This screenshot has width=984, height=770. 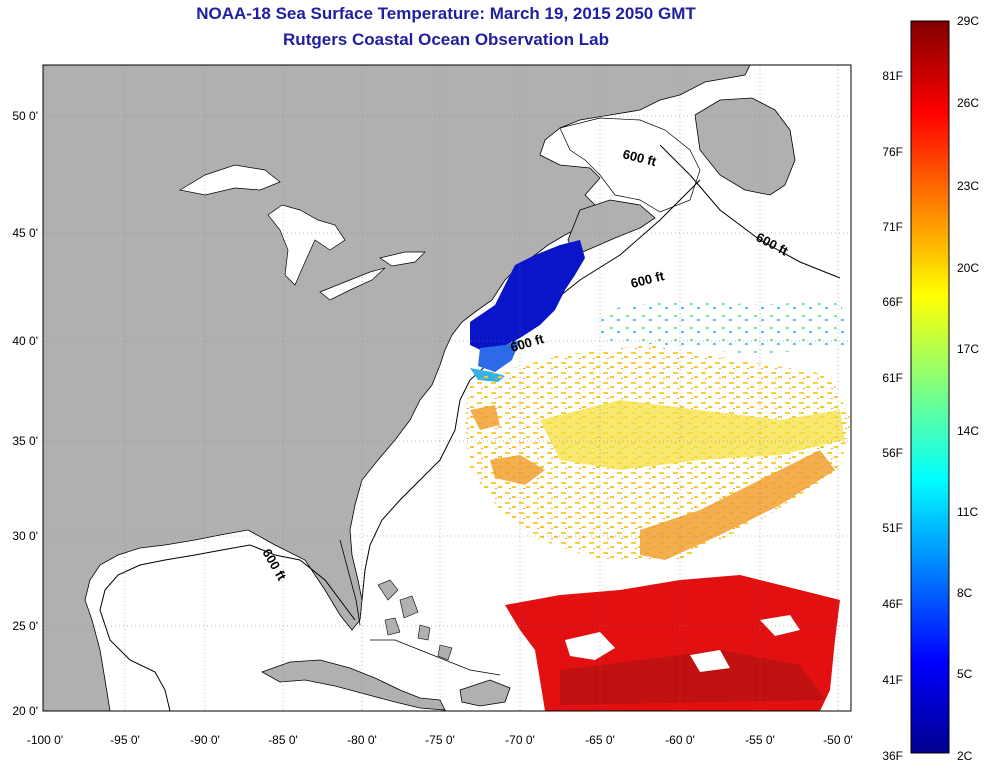 I want to click on colorbar-fahrenheit-label: 56F, so click(x=892, y=453).